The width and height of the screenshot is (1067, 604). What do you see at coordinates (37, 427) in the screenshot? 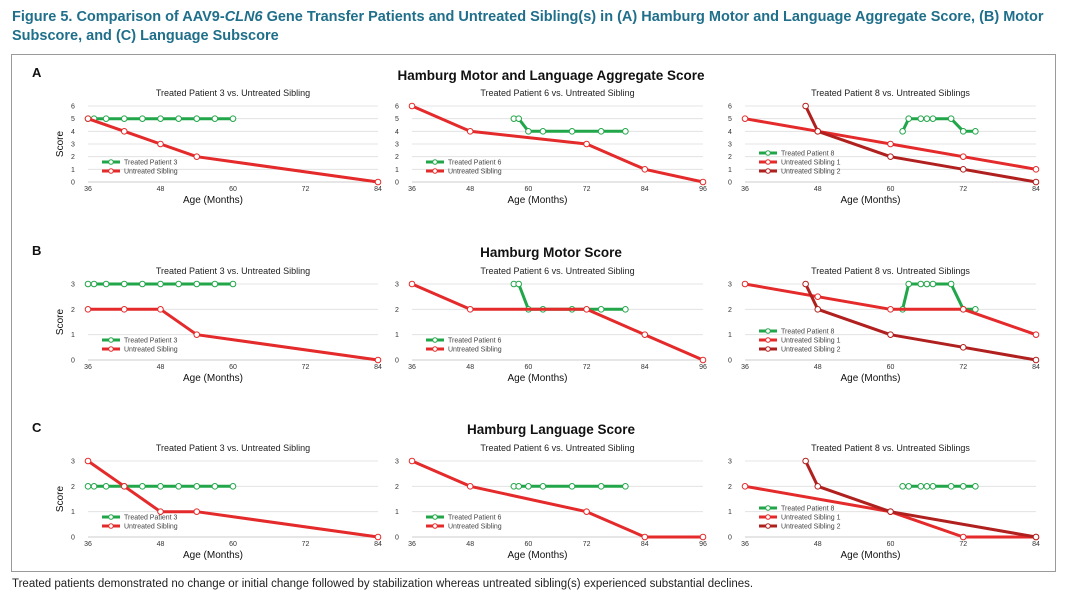
I see `row-letter-C: C` at bounding box center [37, 427].